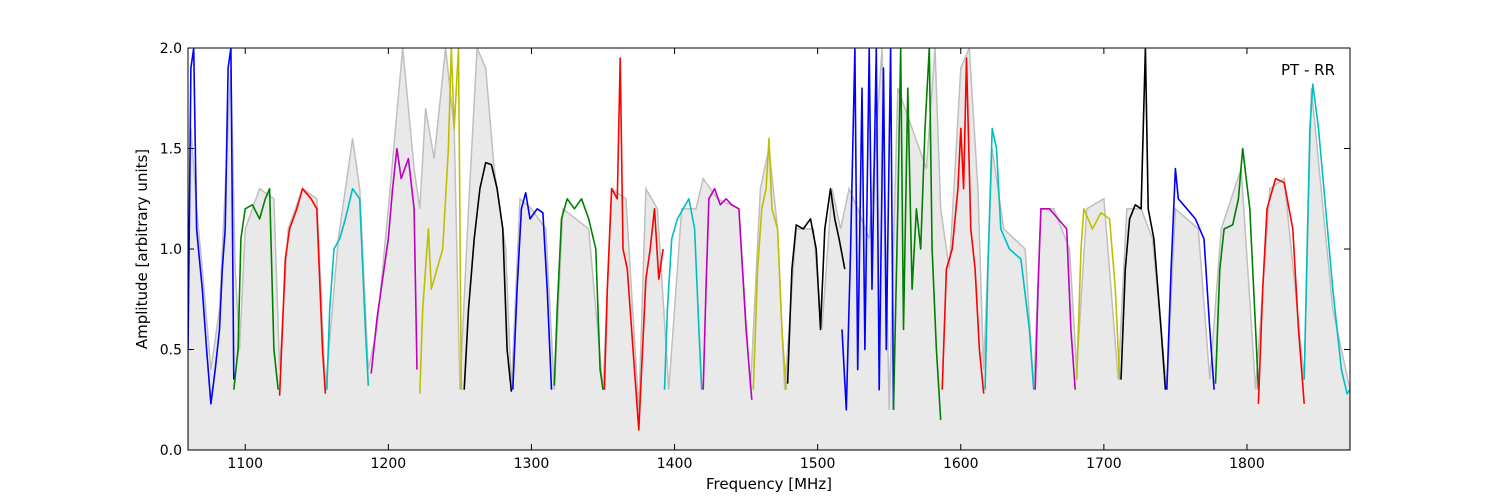  What do you see at coordinates (532, 464) in the screenshot?
I see `x-tick-label-1300: 1300` at bounding box center [532, 464].